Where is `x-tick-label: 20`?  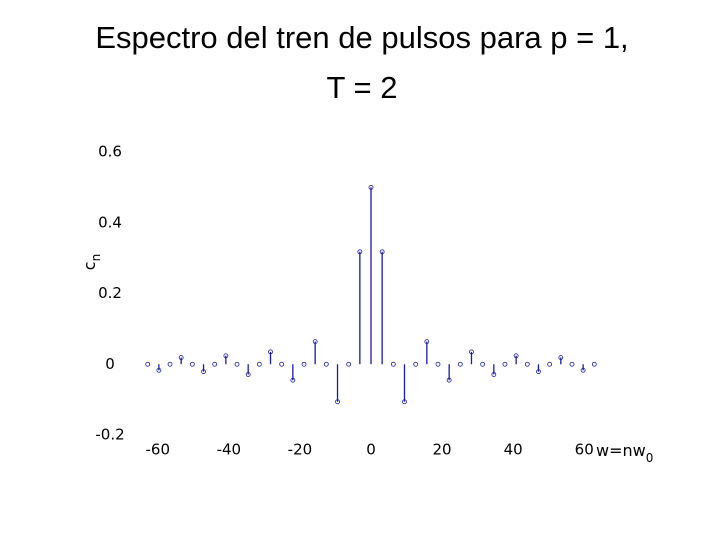 x-tick-label: 20 is located at coordinates (442, 450).